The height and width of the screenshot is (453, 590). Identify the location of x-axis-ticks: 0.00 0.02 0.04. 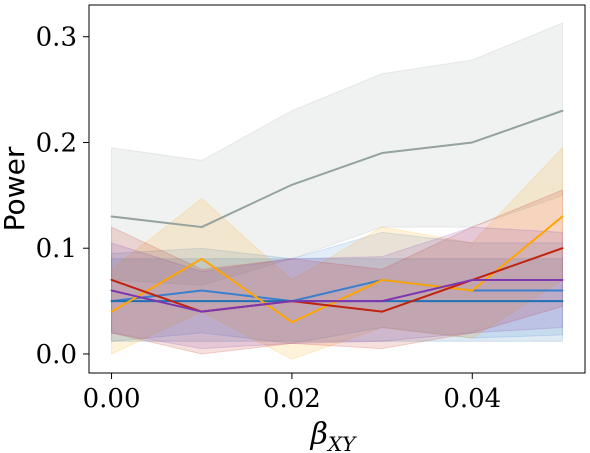
(292, 393).